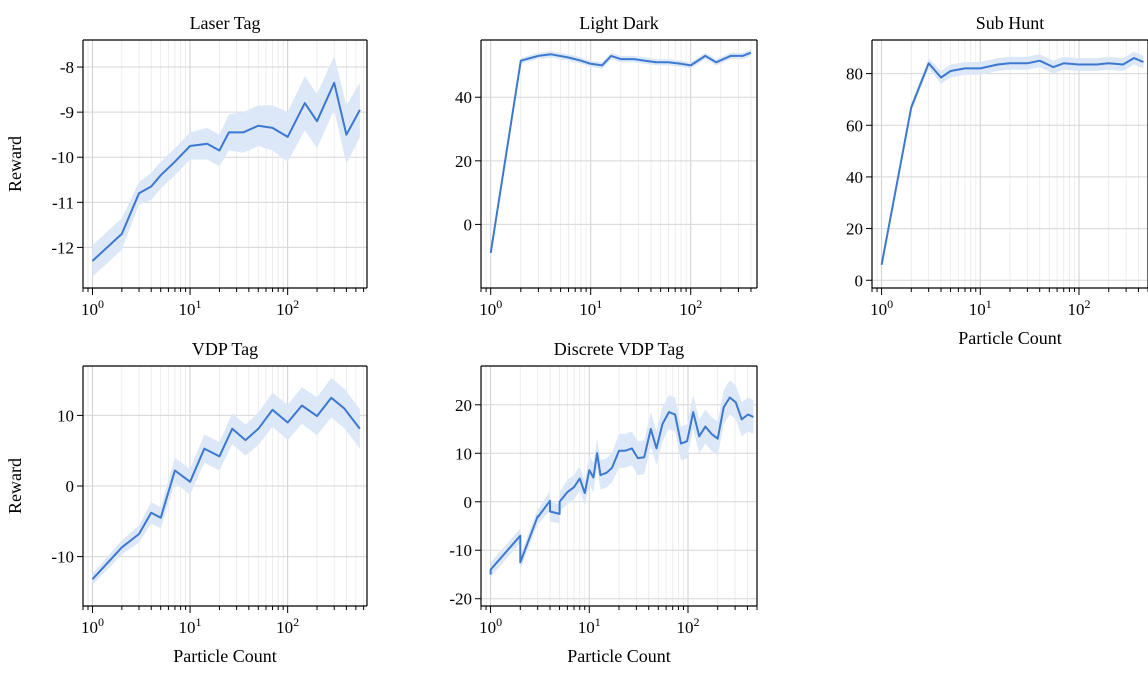 The image size is (1148, 675). What do you see at coordinates (63, 202) in the screenshot?
I see `y-tick-label: -11` at bounding box center [63, 202].